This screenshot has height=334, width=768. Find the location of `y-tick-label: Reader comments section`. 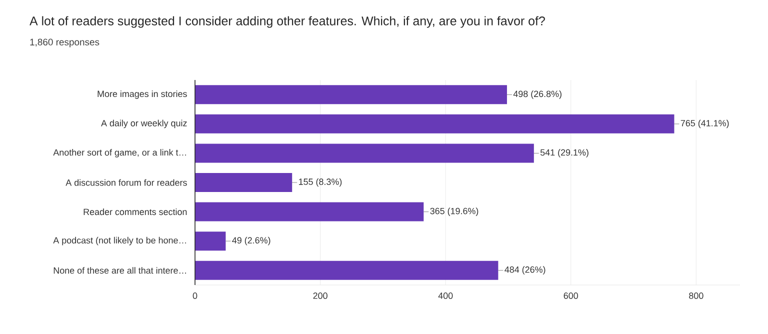

y-tick-label: Reader comments section is located at coordinates (135, 212).